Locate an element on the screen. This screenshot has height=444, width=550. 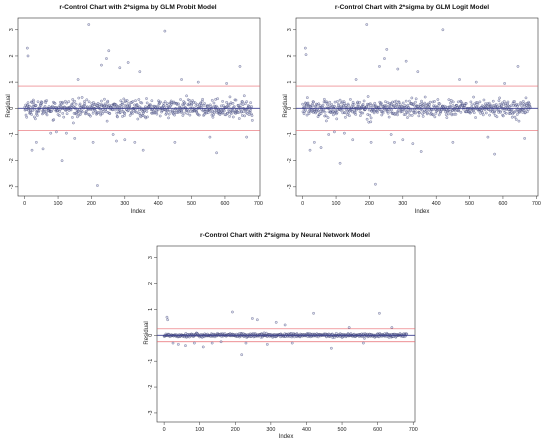
x-tick-label: 300 is located at coordinates (124, 204).